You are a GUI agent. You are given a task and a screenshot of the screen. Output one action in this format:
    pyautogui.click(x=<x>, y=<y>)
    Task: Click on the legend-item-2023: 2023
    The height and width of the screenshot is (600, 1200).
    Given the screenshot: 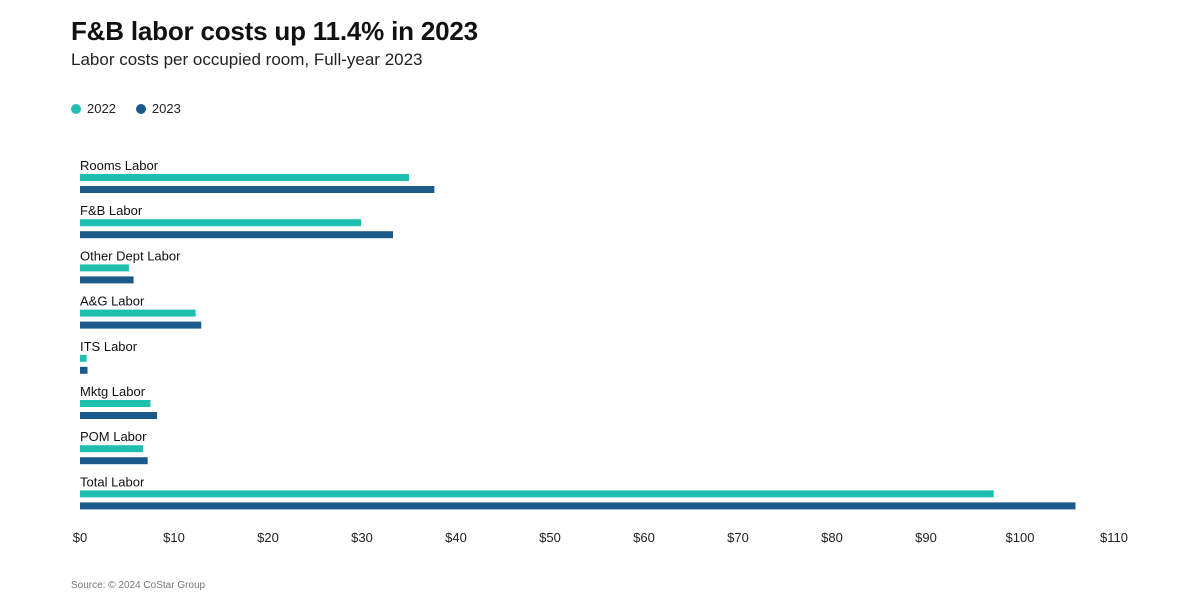 What is the action you would take?
    pyautogui.click(x=158, y=108)
    